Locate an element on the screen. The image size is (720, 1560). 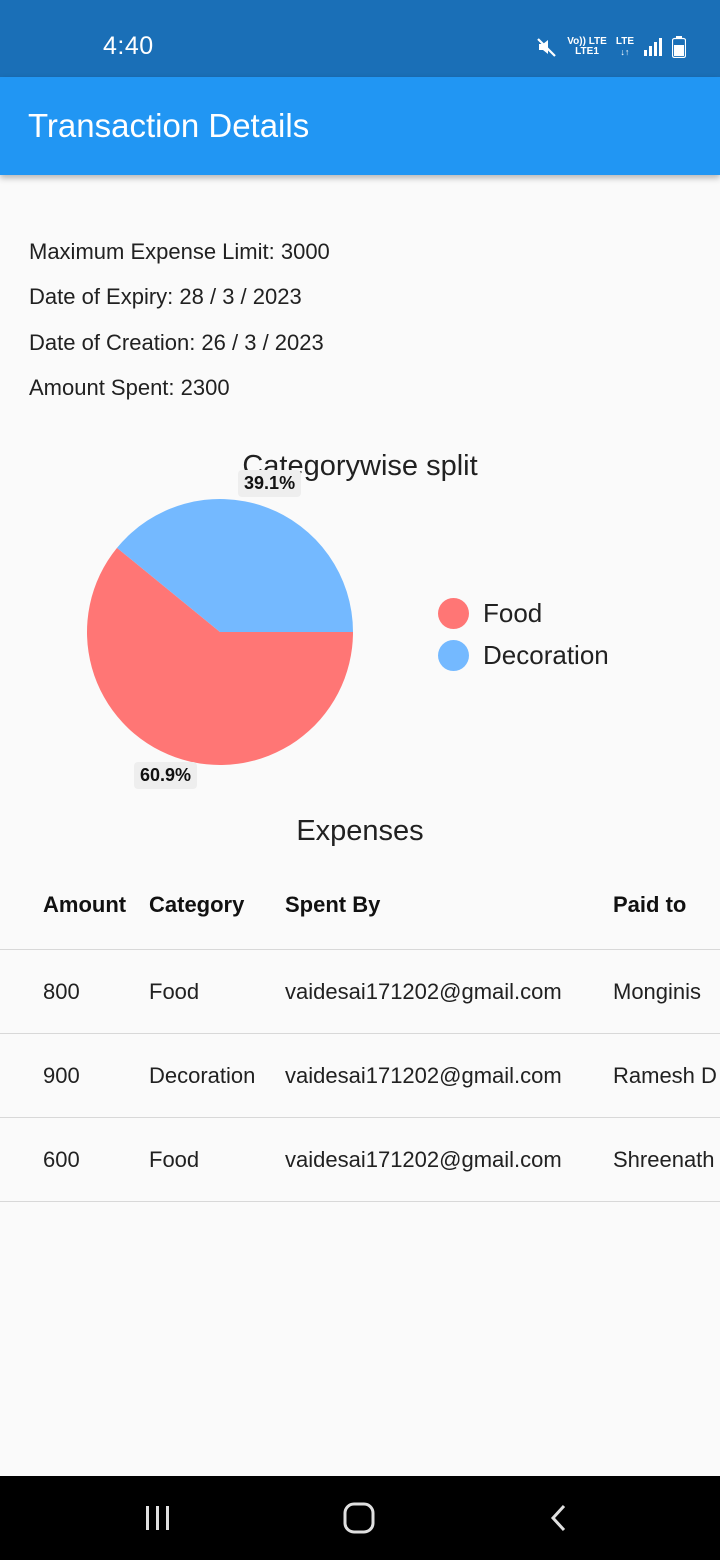
lte-indicator: LTE ↓↑ is located at coordinates (624, 47).